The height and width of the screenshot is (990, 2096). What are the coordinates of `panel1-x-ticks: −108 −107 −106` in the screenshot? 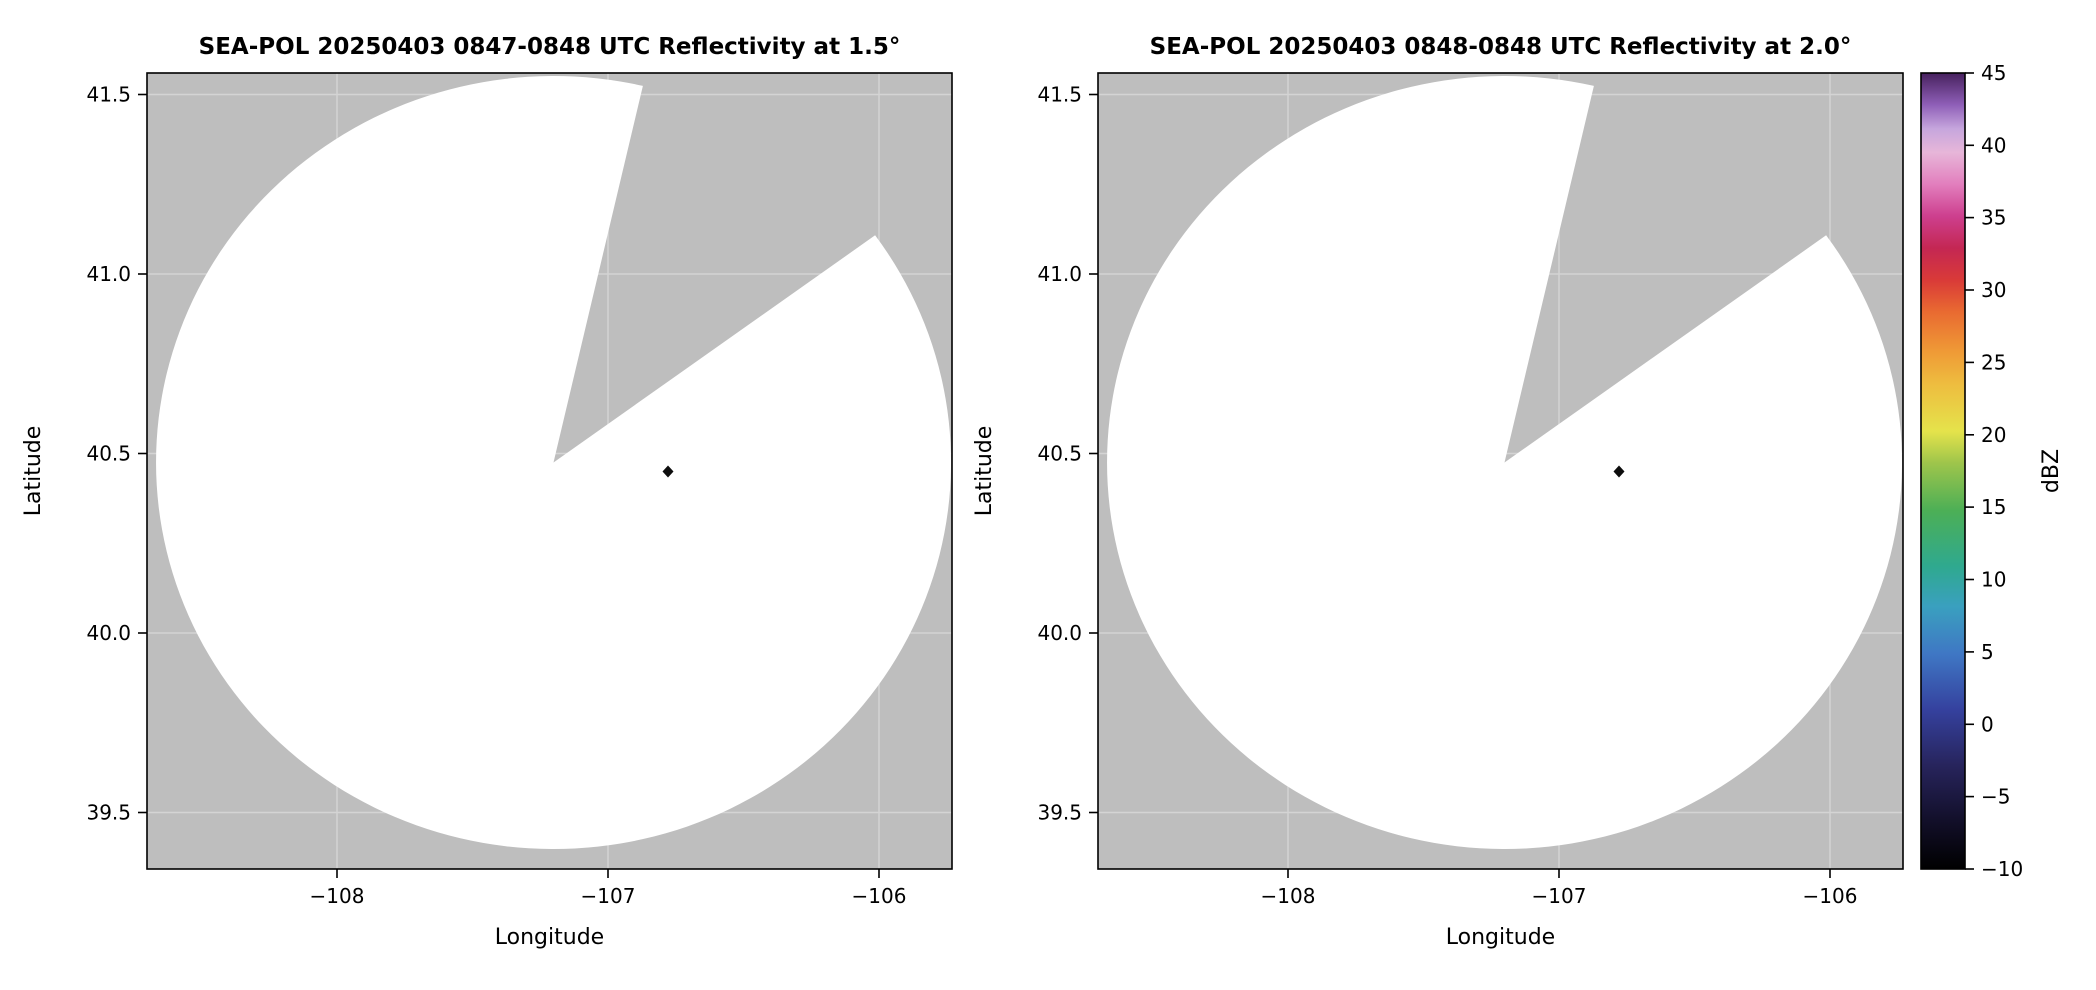 It's located at (608, 888).